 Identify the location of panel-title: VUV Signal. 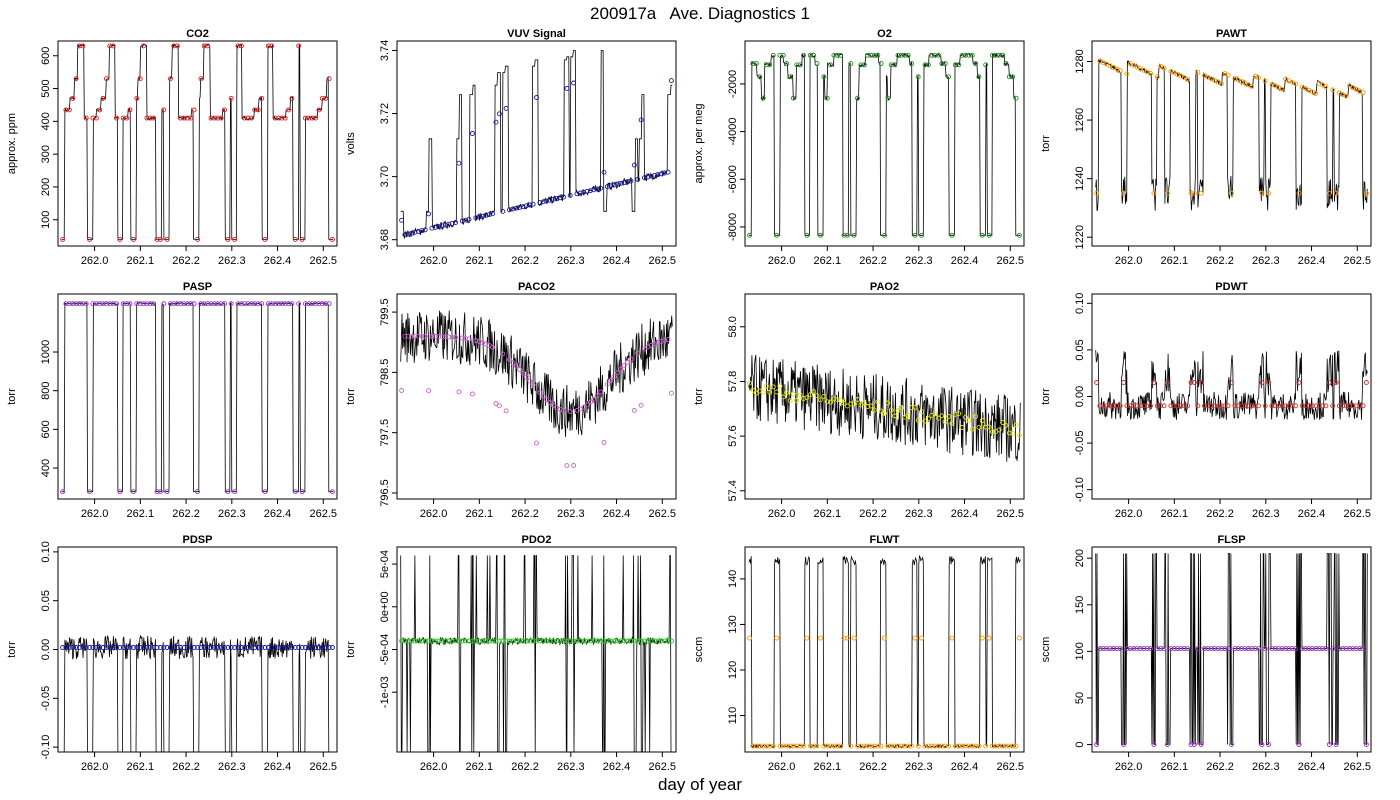
(536, 34).